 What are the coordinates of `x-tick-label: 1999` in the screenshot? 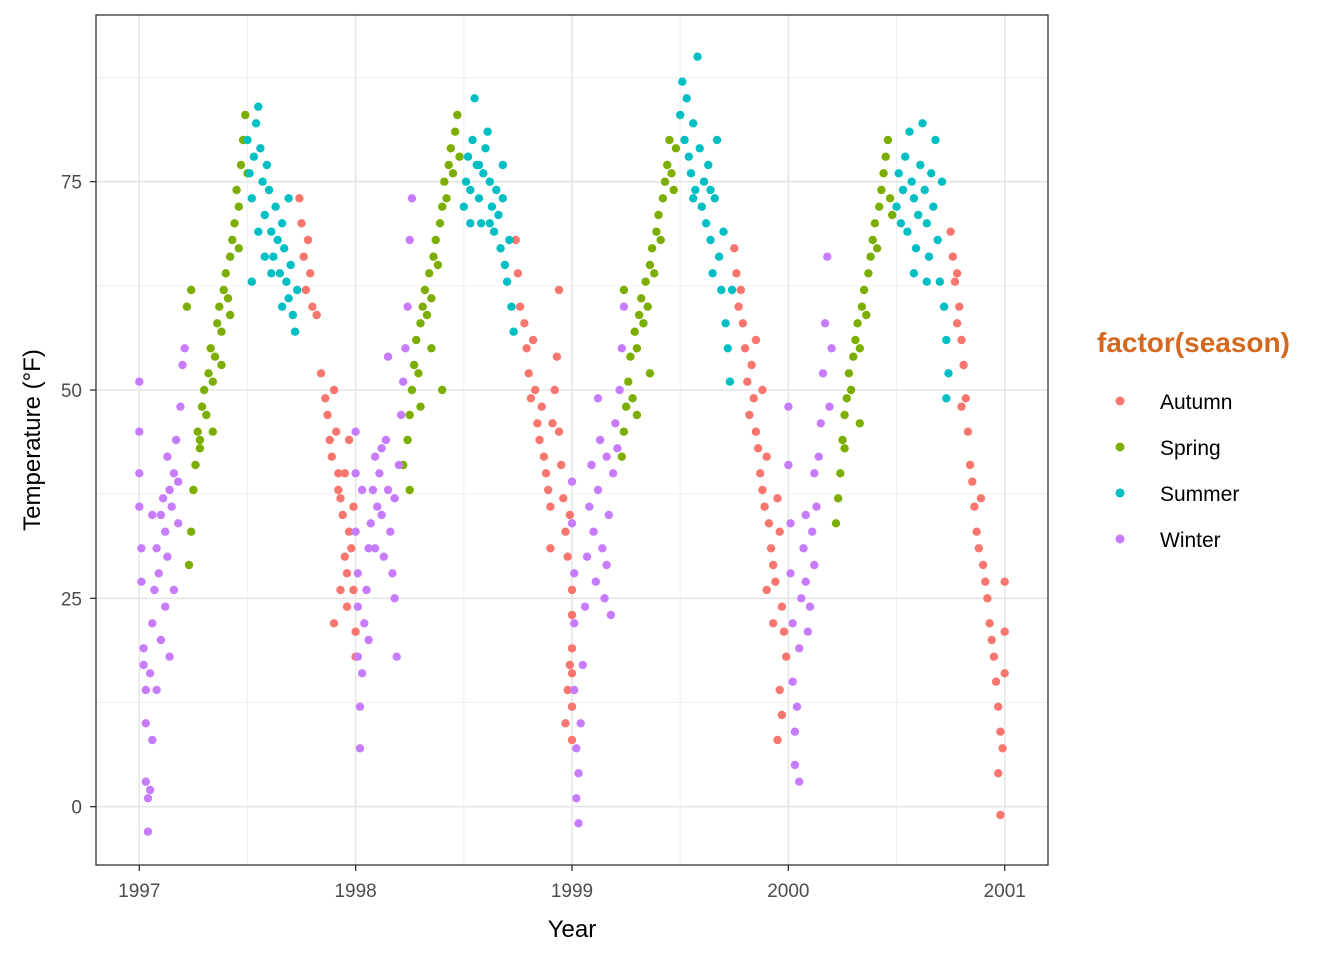 It's located at (572, 891).